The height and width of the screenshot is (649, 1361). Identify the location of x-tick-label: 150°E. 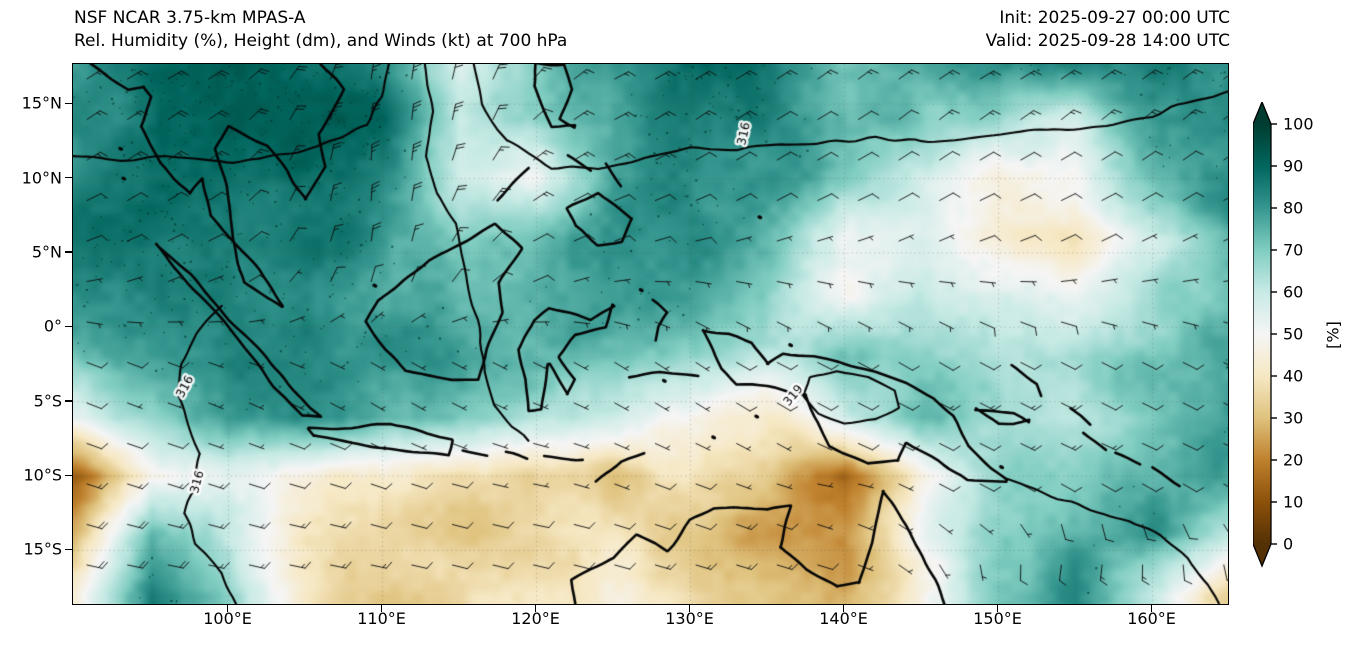
(997, 618).